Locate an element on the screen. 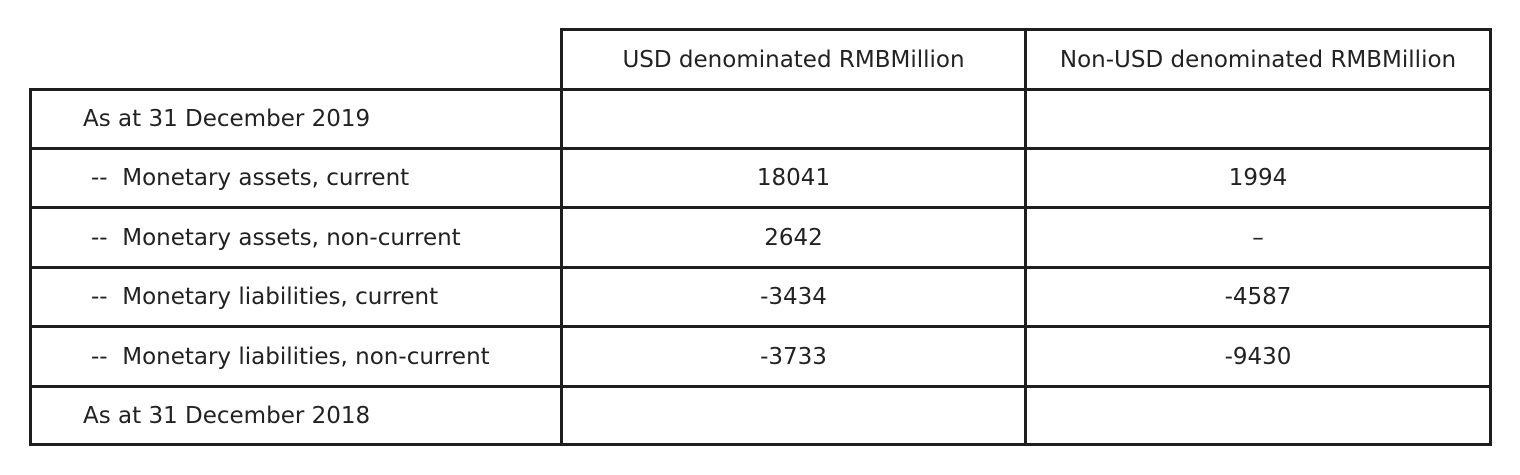 The image size is (1520, 475). rule-right is located at coordinates (1490, 237).